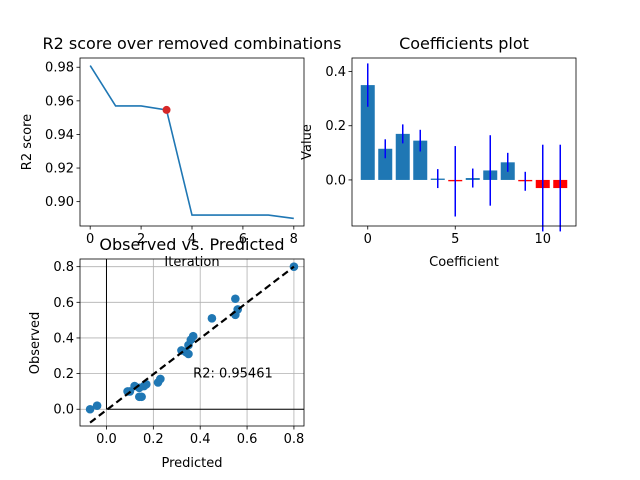 The width and height of the screenshot is (640, 480). What do you see at coordinates (335, 180) in the screenshot?
I see `coef-y-tick-label: 0.0` at bounding box center [335, 180].